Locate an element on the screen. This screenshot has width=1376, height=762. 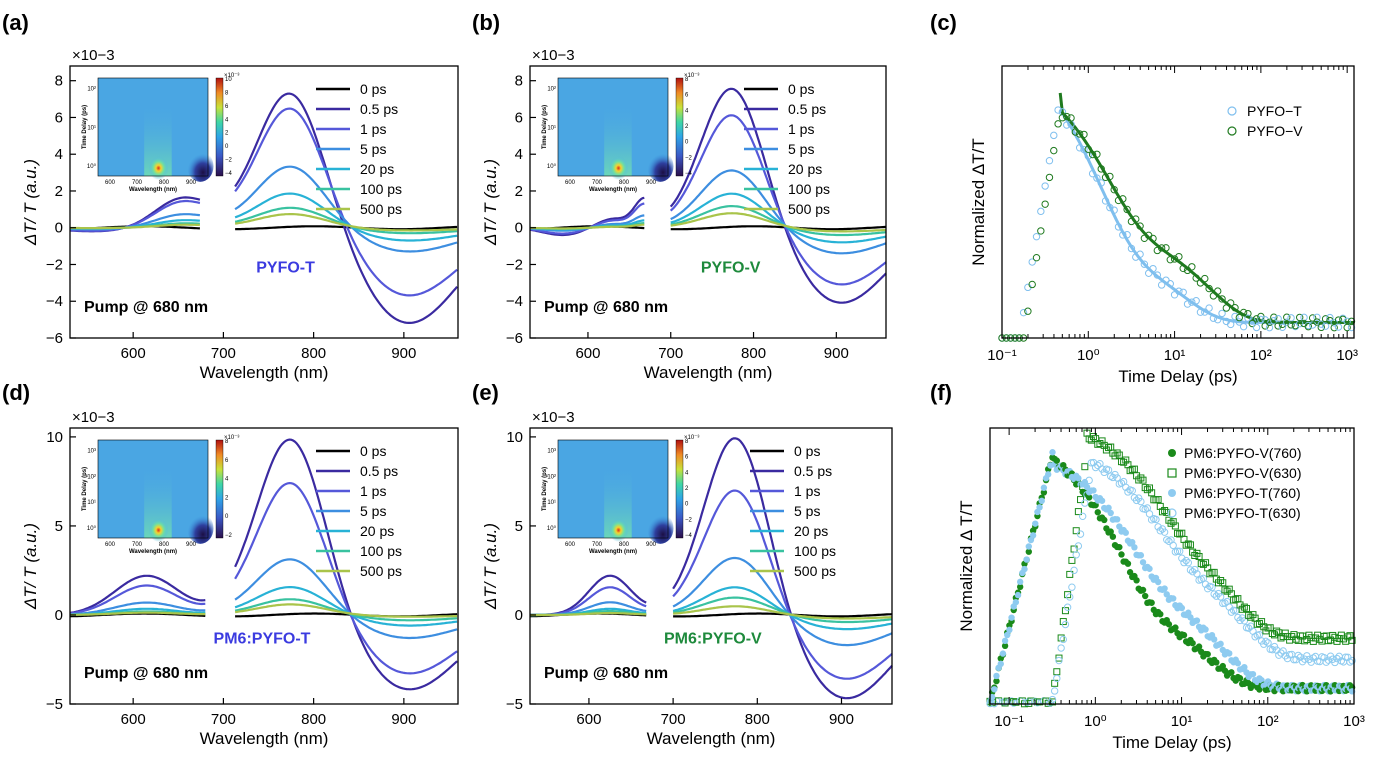
x-tick-label: 900 is located at coordinates (836, 353).